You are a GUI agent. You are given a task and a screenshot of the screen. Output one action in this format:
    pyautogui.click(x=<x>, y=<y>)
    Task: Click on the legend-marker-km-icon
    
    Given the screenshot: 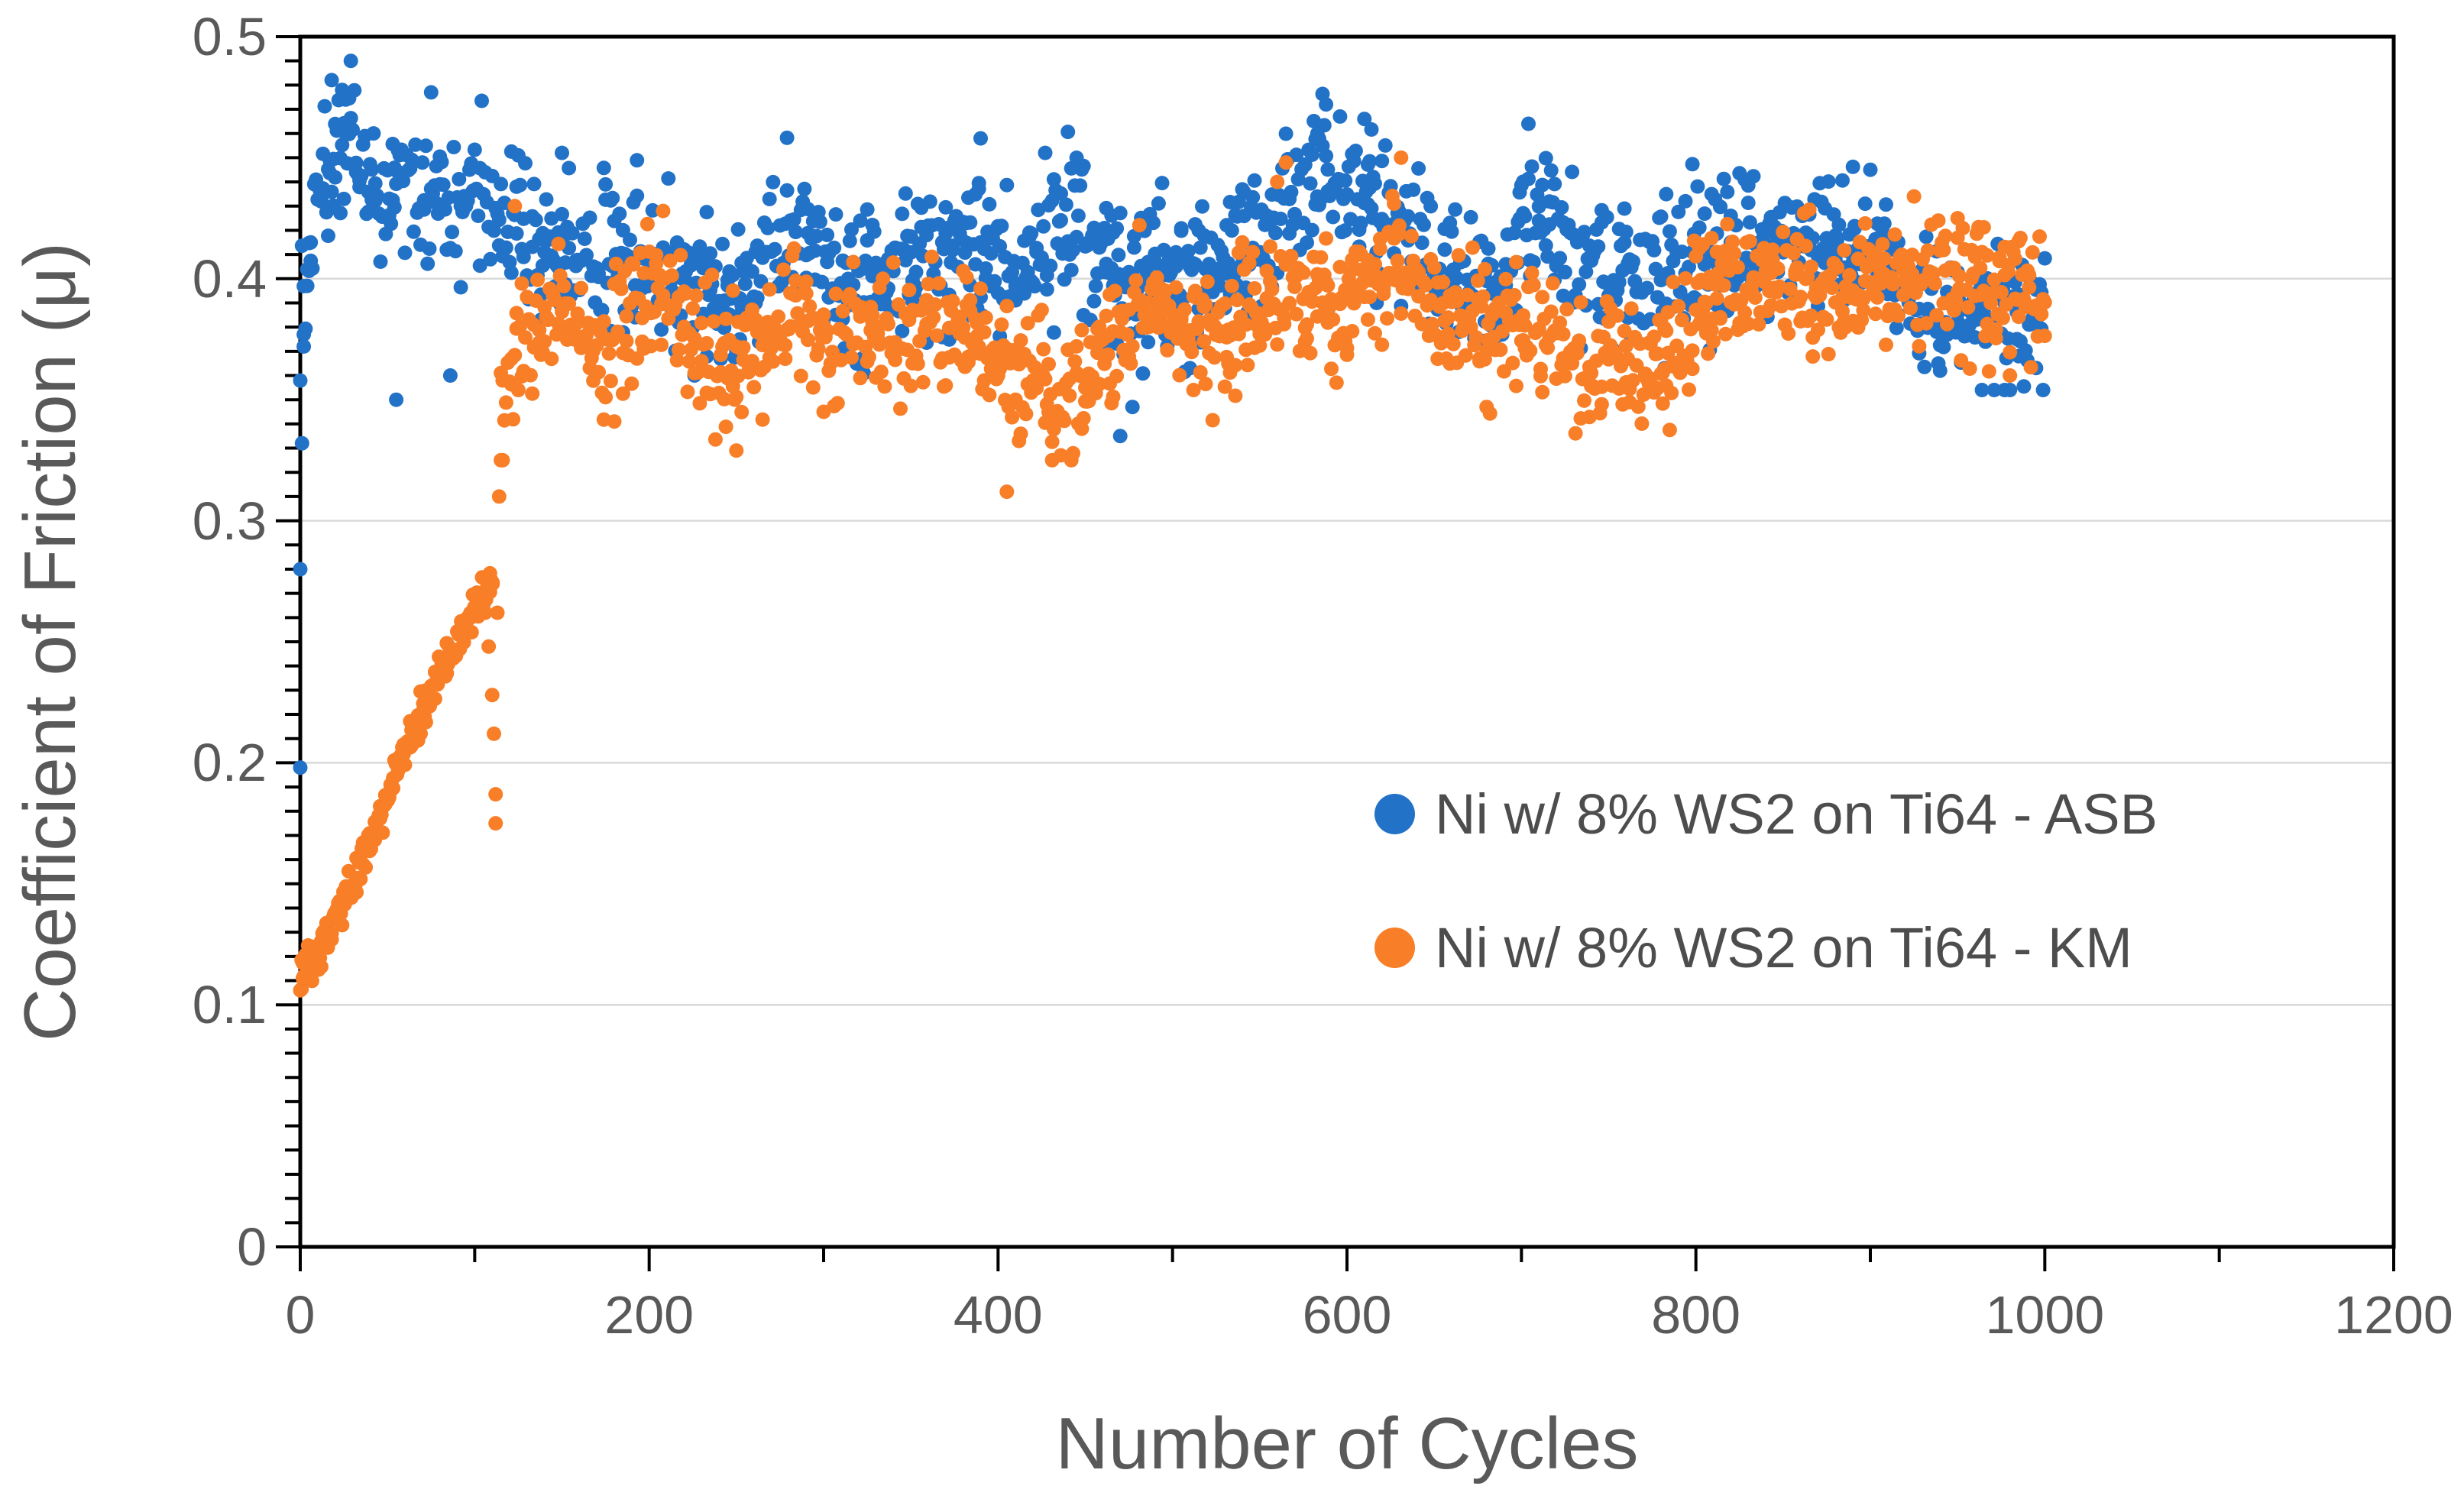 What is the action you would take?
    pyautogui.click(x=1394, y=947)
    